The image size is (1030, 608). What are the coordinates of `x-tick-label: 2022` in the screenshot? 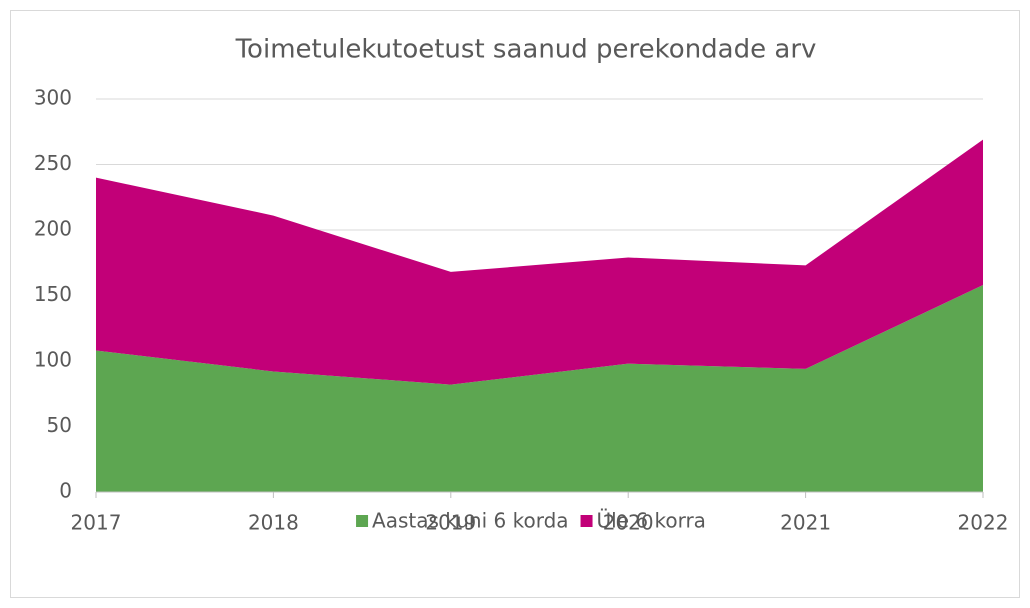 It's located at (983, 523).